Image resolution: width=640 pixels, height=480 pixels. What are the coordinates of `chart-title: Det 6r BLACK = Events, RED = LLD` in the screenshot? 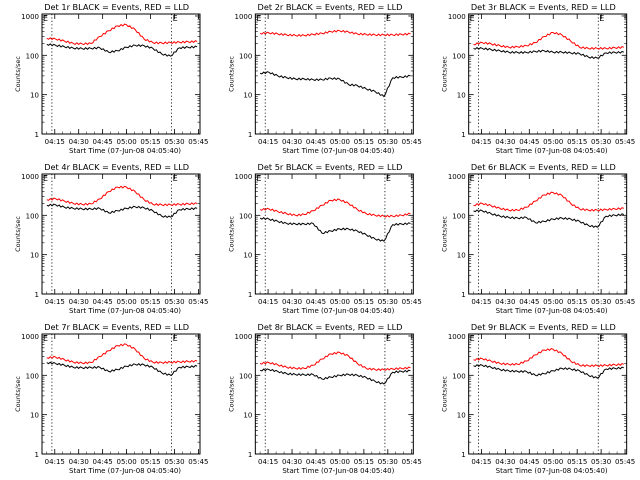 It's located at (543, 167).